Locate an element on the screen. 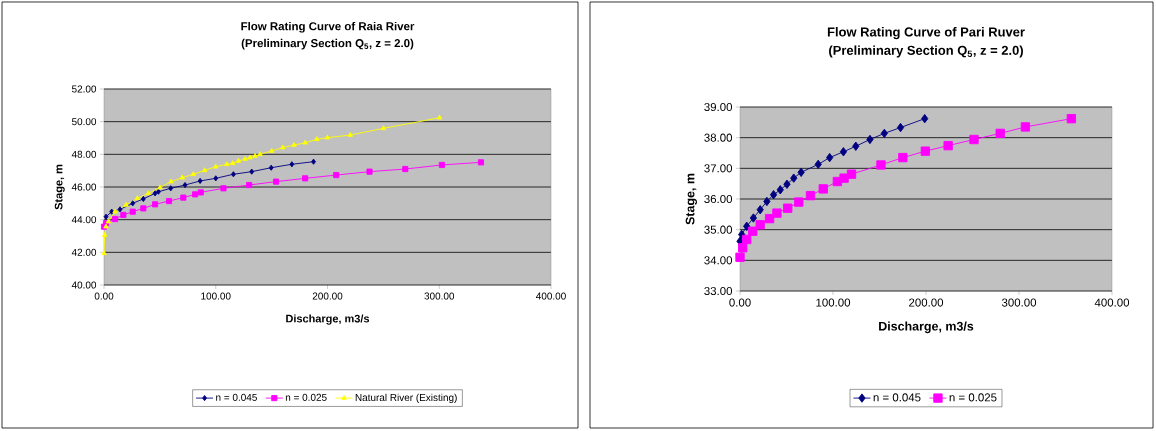 The width and height of the screenshot is (1156, 431). y-tick-label: 44.00 is located at coordinates (84, 220).